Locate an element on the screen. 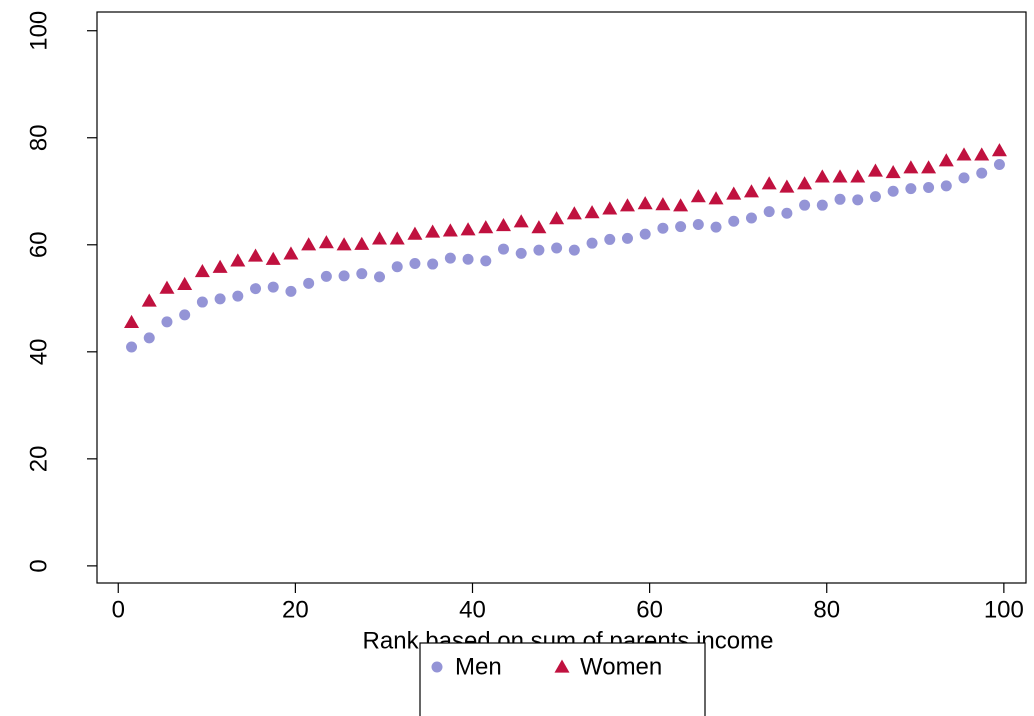 This screenshot has height=716, width=1034. x-tick-label: 40 is located at coordinates (472, 609).